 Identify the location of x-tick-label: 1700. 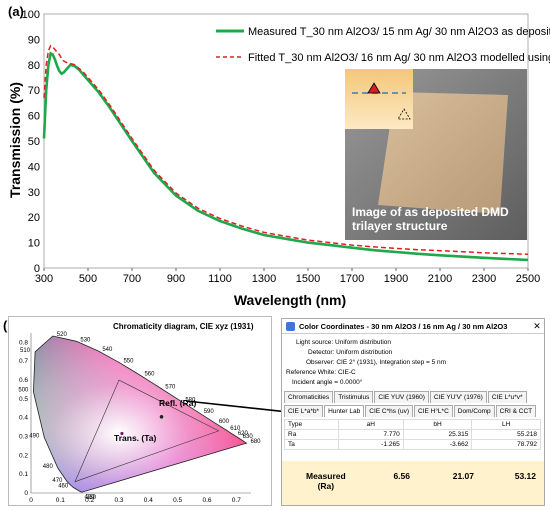
(352, 279).